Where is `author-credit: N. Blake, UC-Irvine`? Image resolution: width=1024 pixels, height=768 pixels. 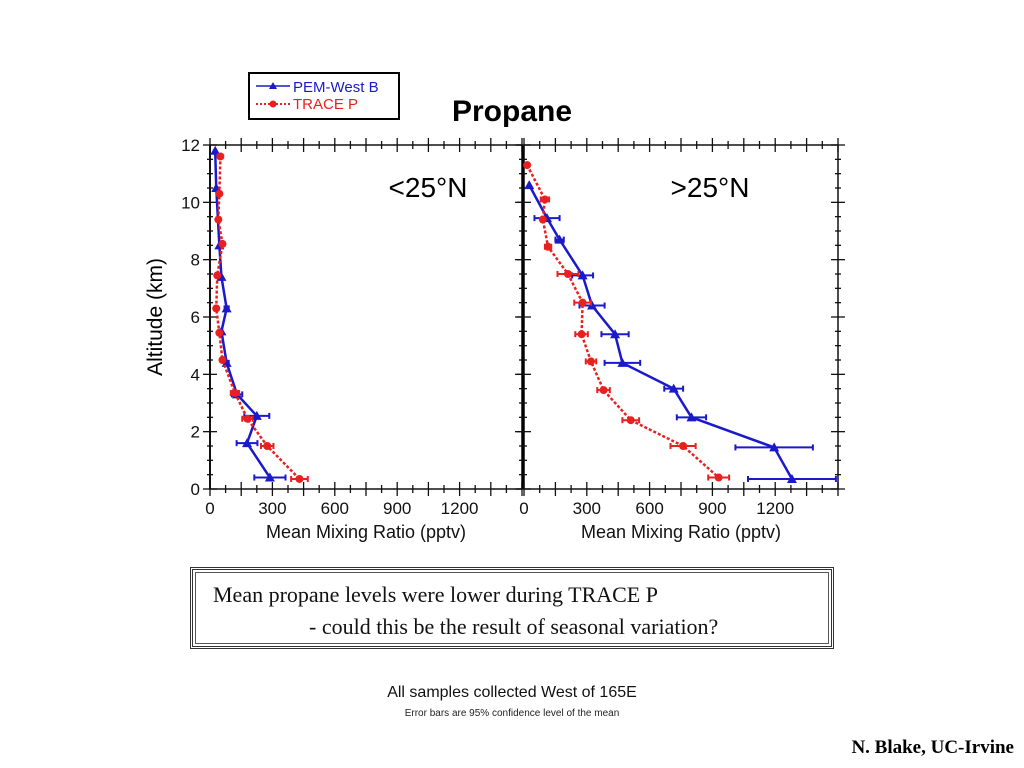 author-credit: N. Blake, UC-Irvine is located at coordinates (932, 747).